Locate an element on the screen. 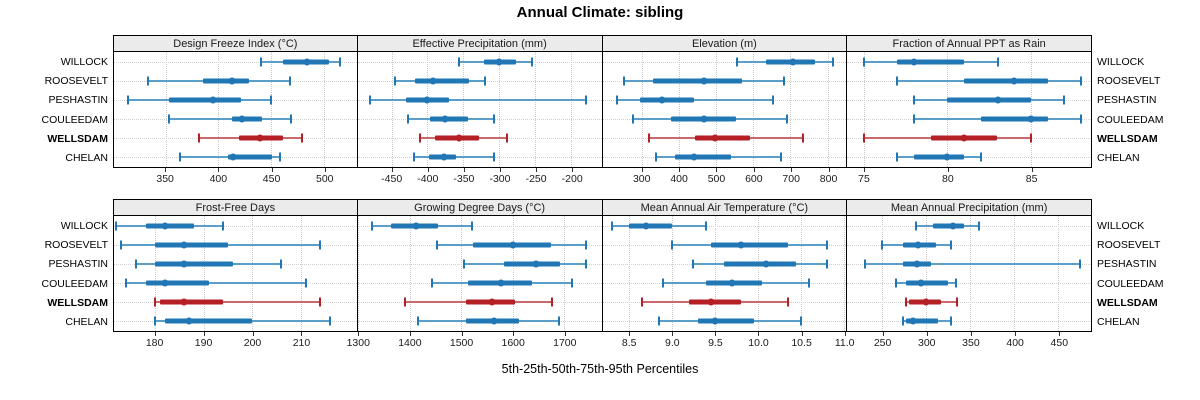 This screenshot has height=400, width=1200. panel-strip: Mean Annual Precipitation (mm) is located at coordinates (969, 207).